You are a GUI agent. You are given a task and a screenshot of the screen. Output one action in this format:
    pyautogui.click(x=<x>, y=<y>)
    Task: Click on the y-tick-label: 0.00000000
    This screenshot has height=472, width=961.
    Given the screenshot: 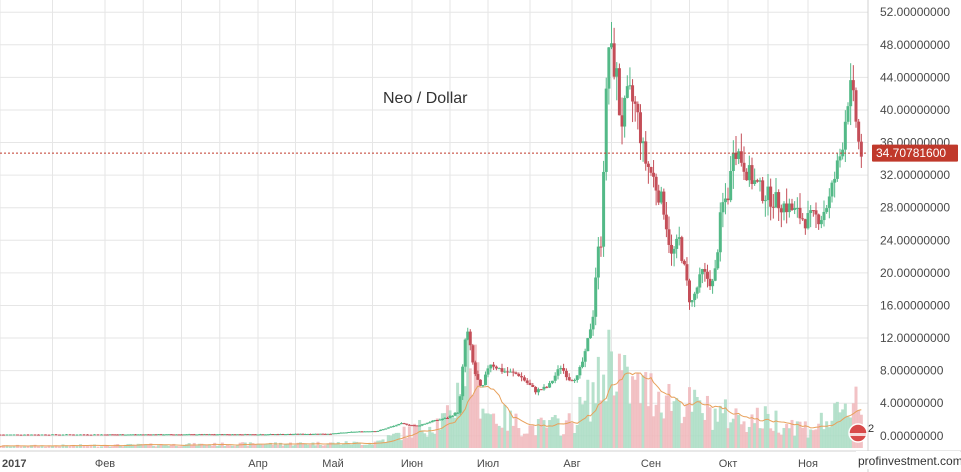 What is the action you would take?
    pyautogui.click(x=912, y=436)
    